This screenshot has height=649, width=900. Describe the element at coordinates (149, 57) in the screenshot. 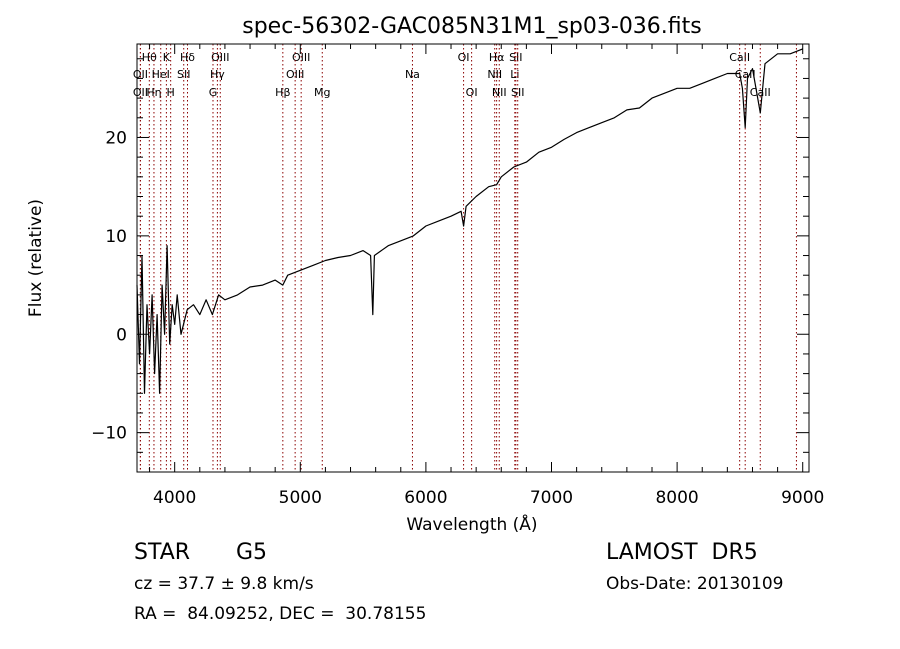

I see `line-marker-label: Hθ` at that location.